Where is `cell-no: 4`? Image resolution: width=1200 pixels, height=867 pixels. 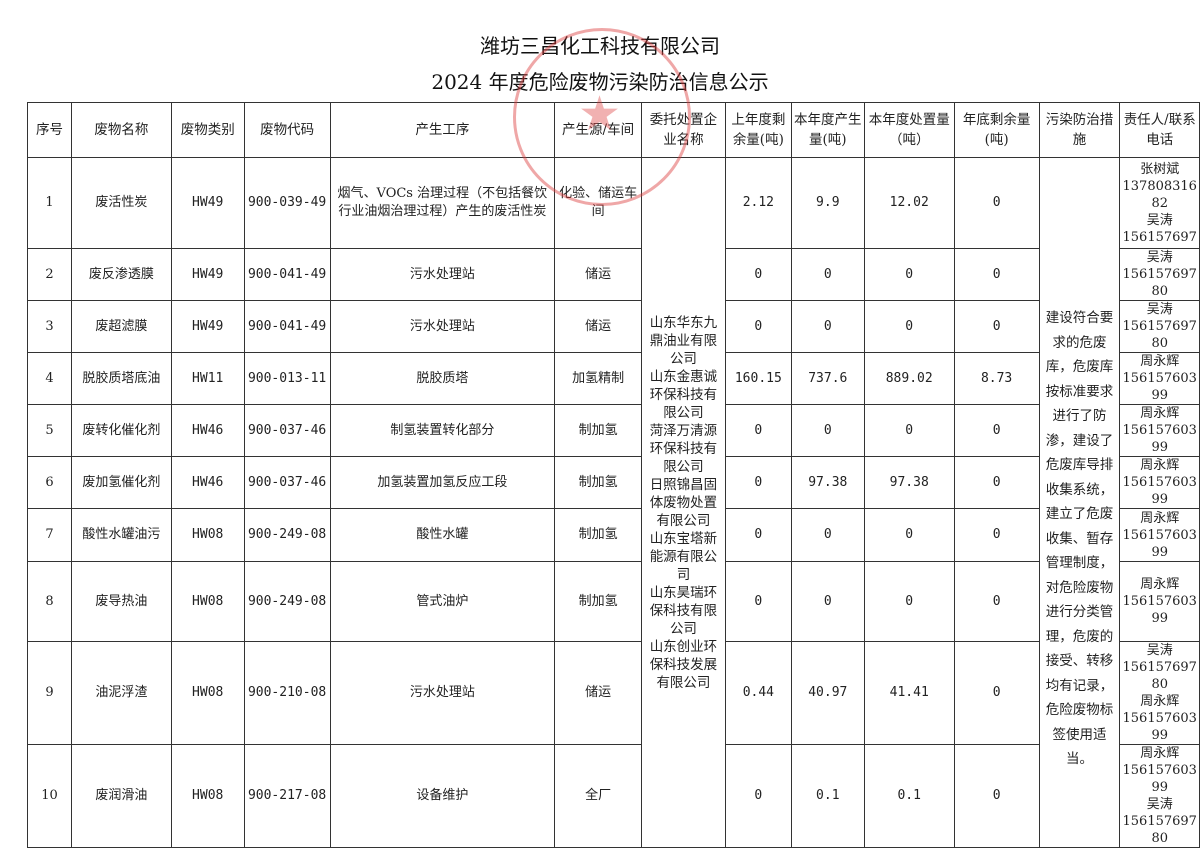 cell-no: 4 is located at coordinates (49, 378).